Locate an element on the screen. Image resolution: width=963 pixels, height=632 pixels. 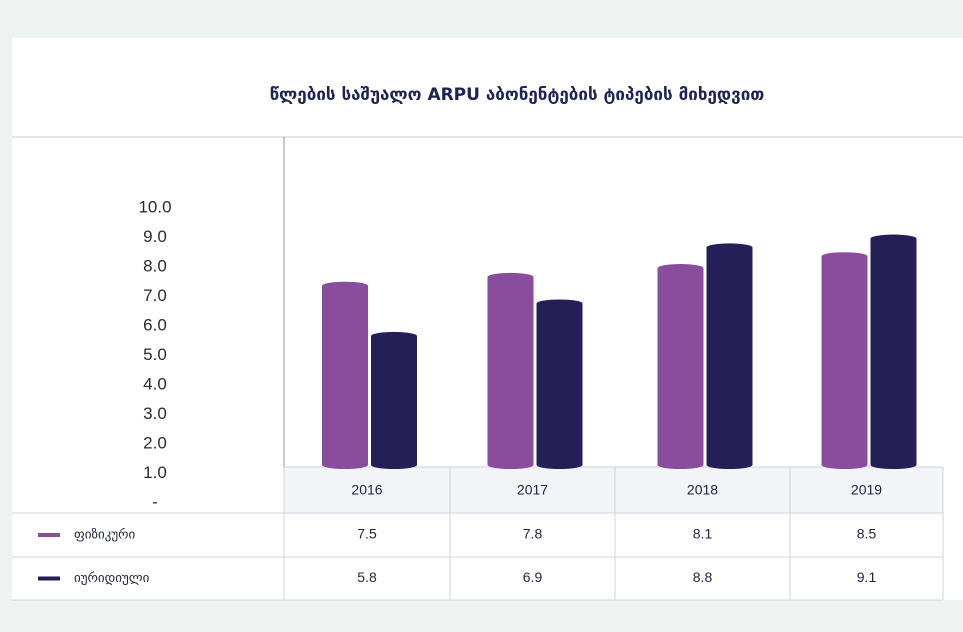
table-value: 5.8 is located at coordinates (367, 577).